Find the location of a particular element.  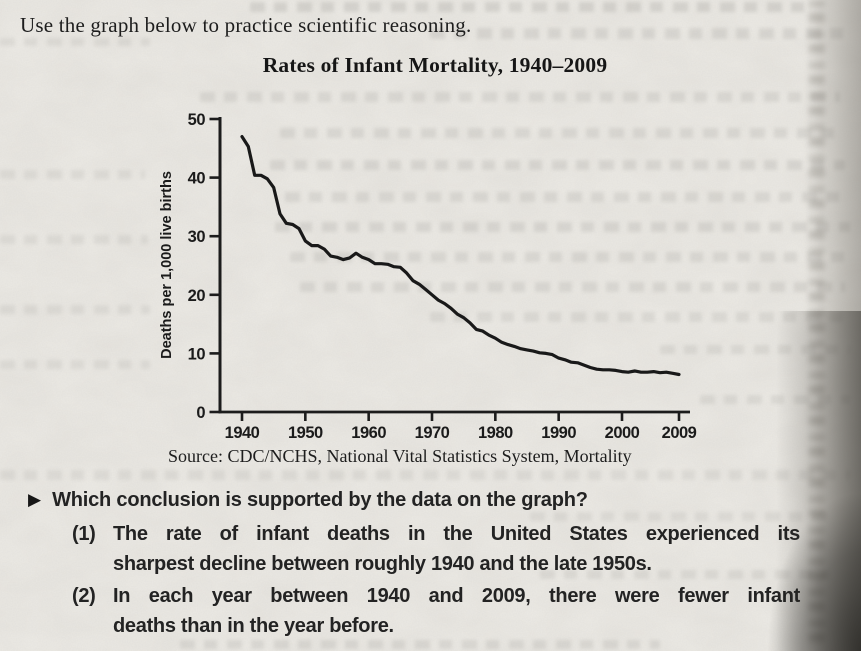

svg-text: 30 is located at coordinates (197, 237).